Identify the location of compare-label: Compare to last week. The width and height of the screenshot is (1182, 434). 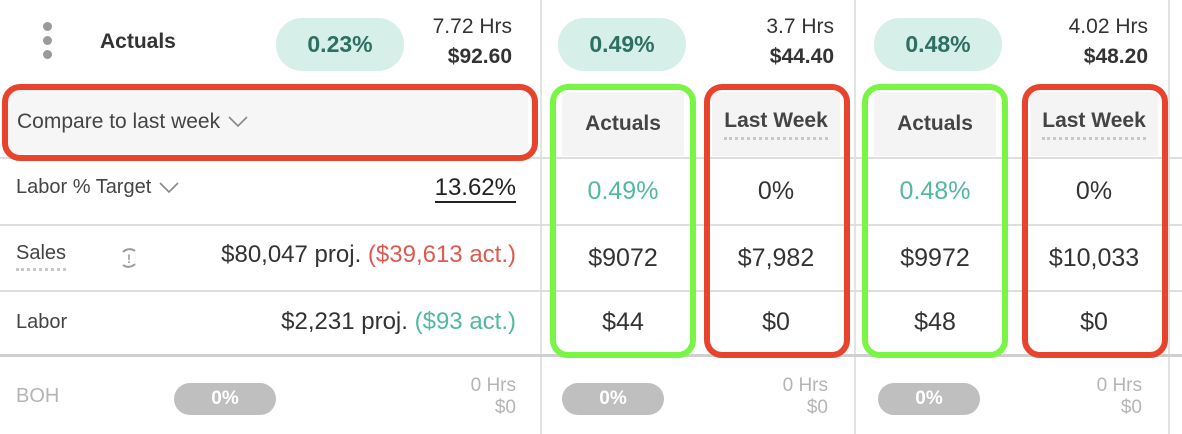
(119, 121).